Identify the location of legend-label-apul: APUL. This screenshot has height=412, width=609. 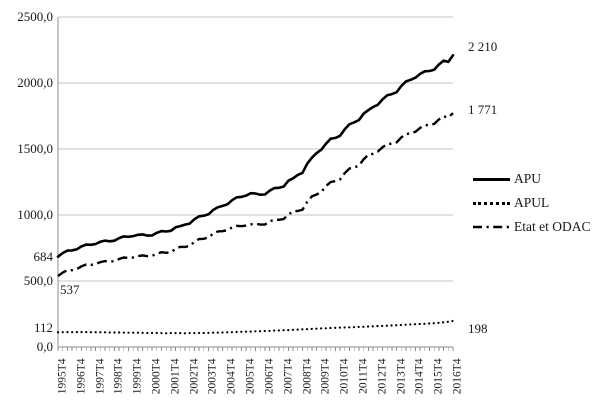
(532, 202).